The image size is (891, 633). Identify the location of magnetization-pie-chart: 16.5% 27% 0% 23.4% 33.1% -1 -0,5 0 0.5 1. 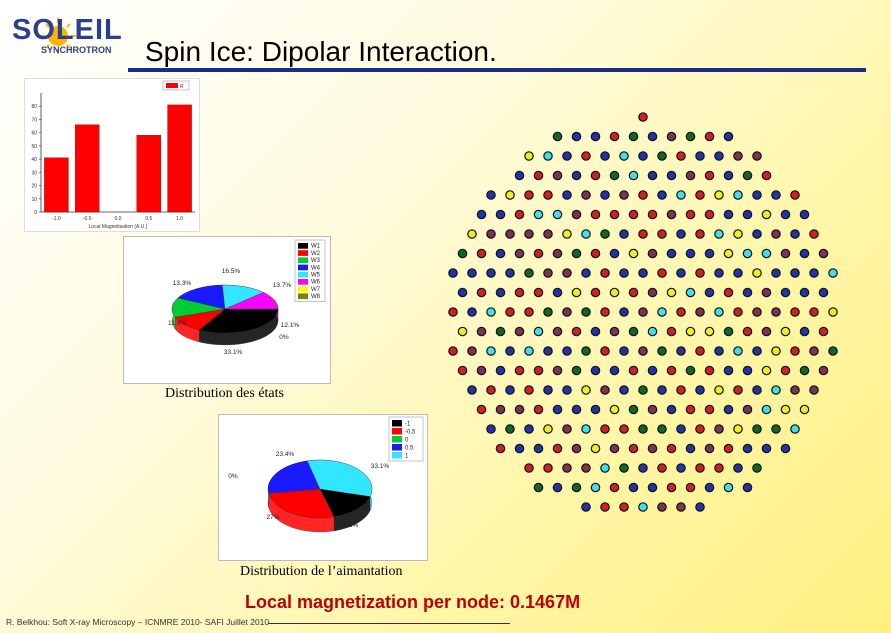
(326, 474).